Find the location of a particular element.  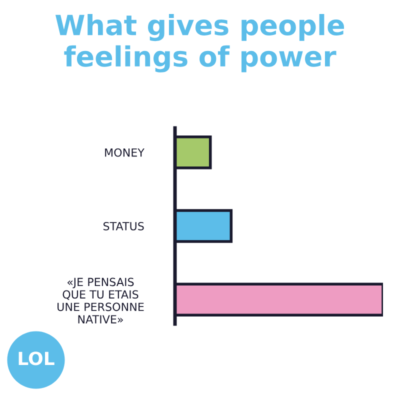

y-tick-label: MONEY is located at coordinates (124, 152).